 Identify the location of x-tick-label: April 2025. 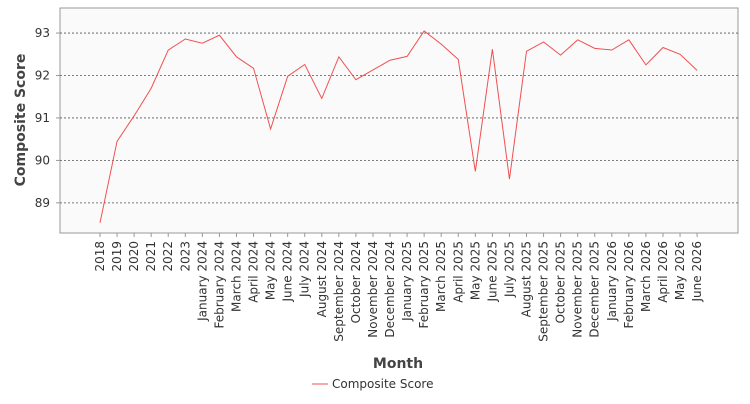
(458, 272).